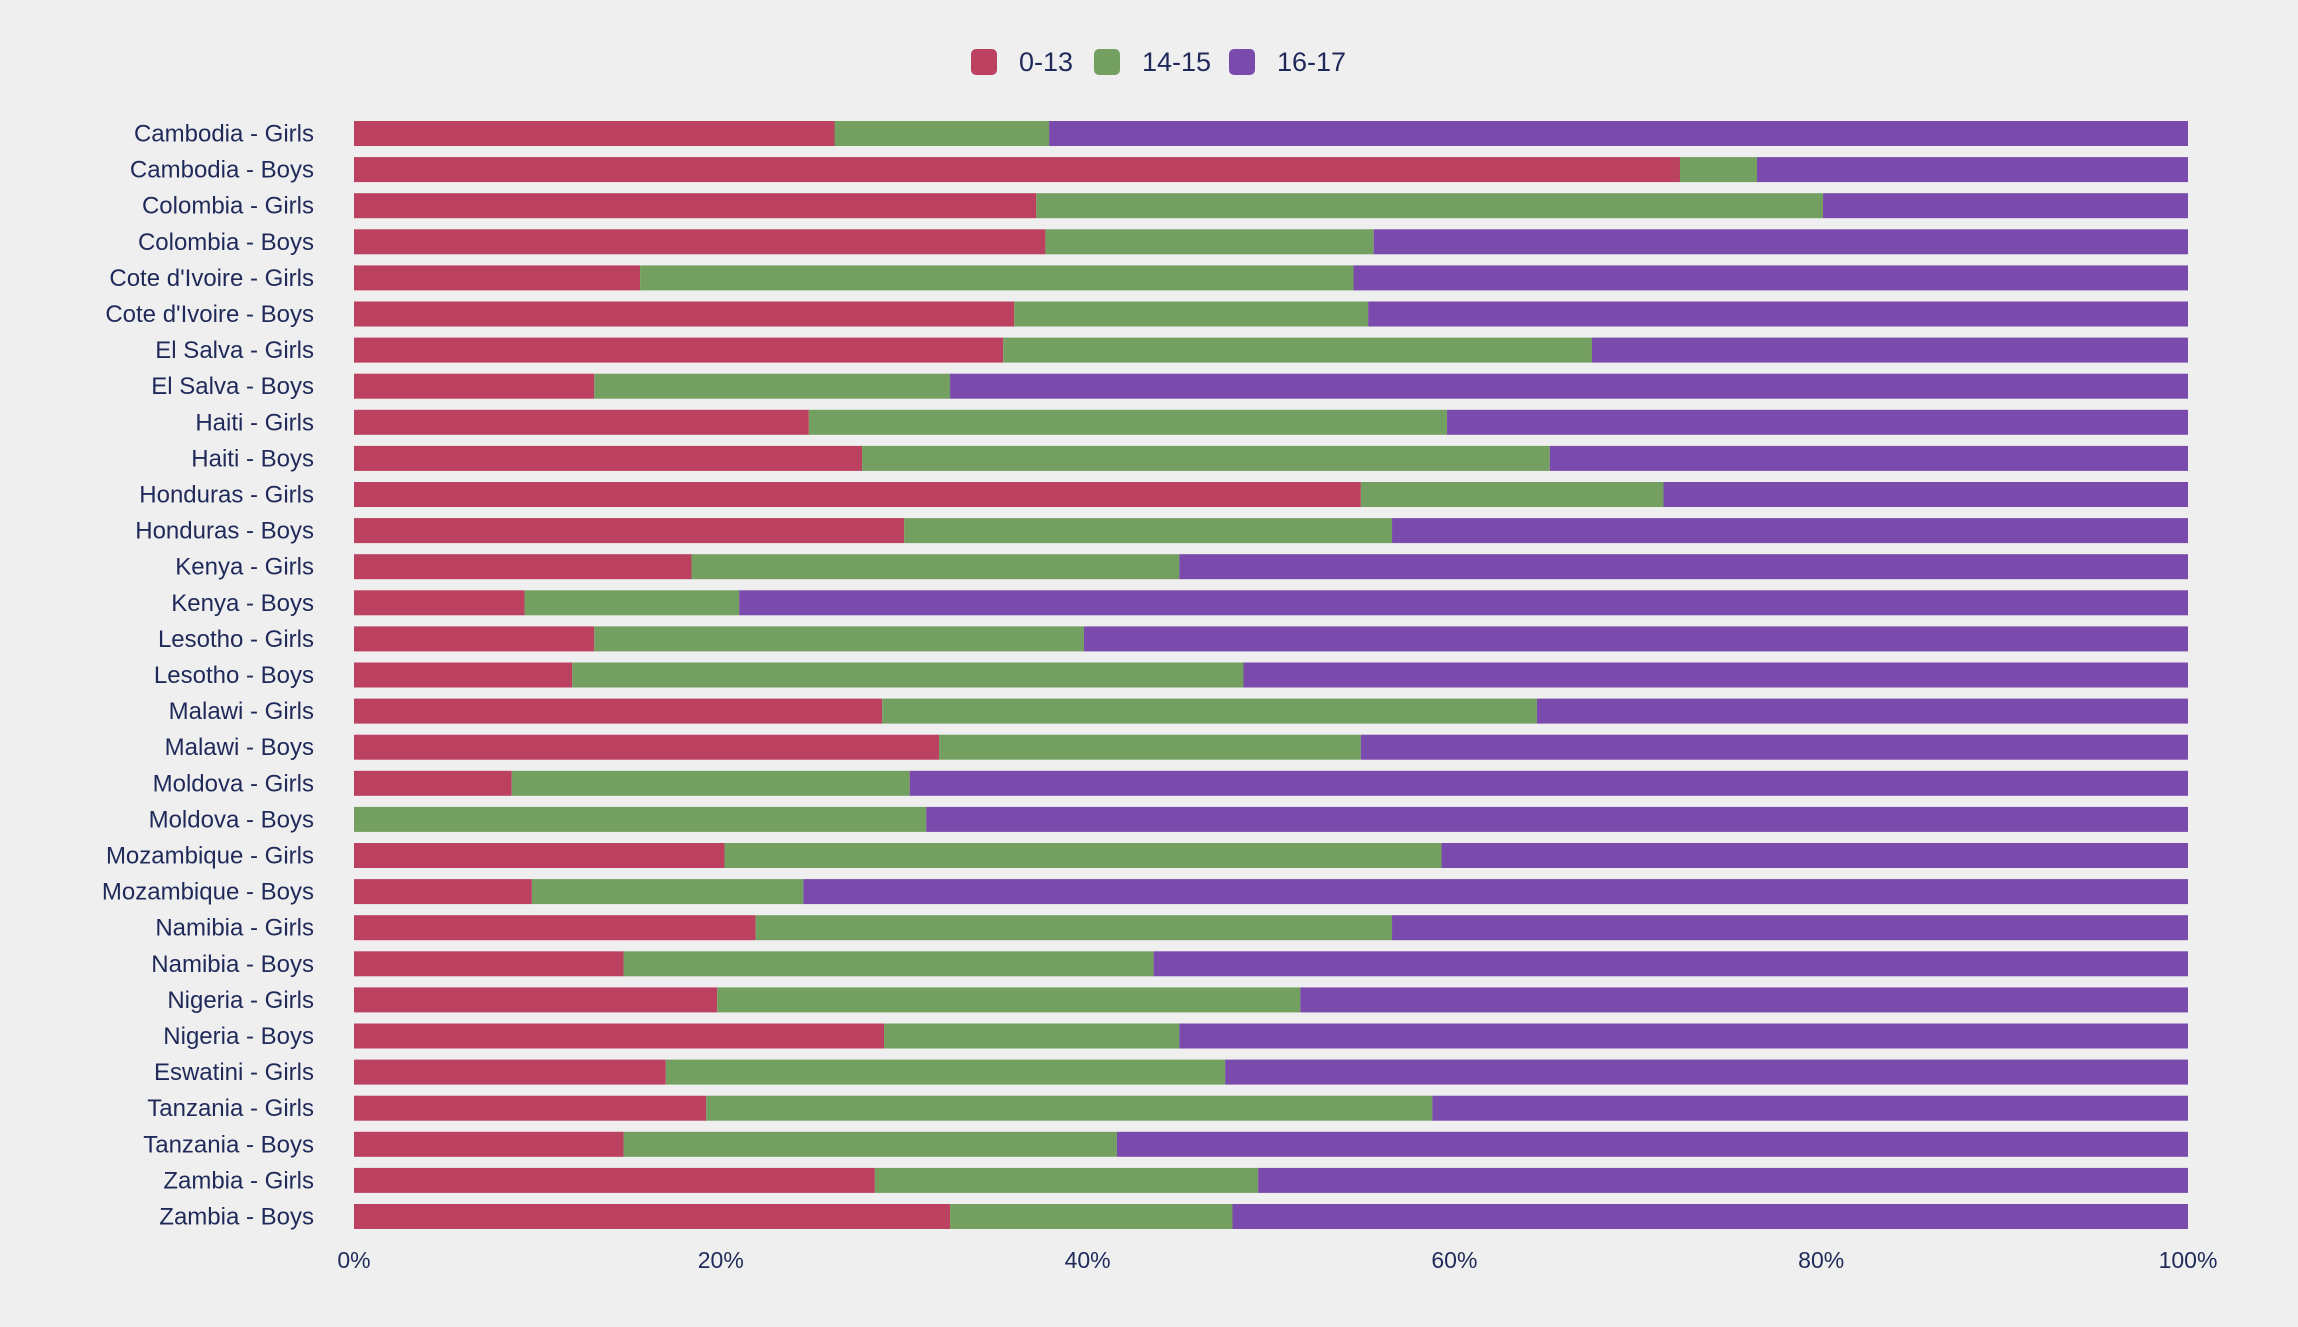 This screenshot has height=1327, width=2298. Describe the element at coordinates (230, 1108) in the screenshot. I see `category-label: Tanzania - Girls` at that location.